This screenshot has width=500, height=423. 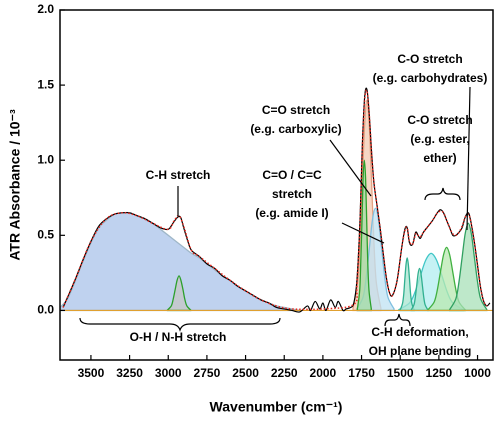 I want to click on y-tick-label: 2.0, so click(x=45, y=9).